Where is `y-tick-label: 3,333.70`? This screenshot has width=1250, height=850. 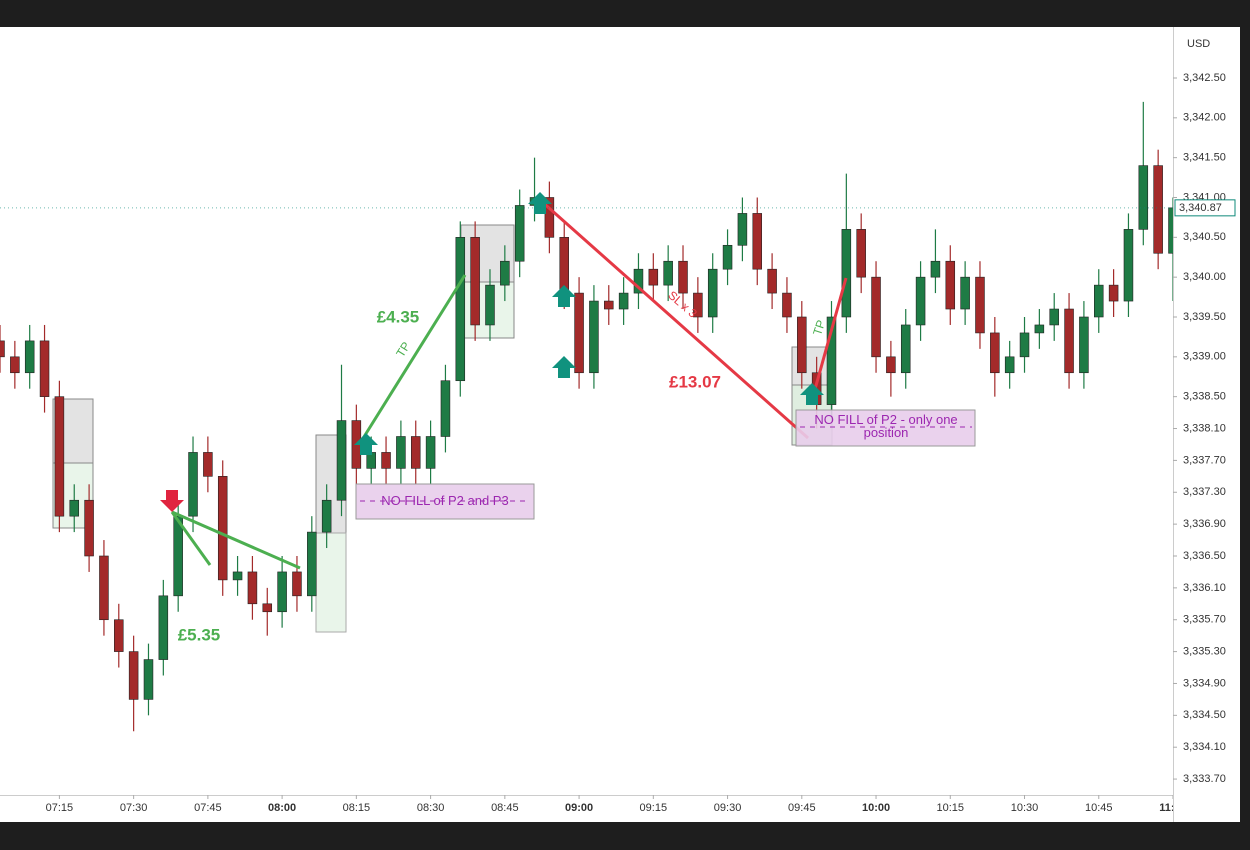 y-tick-label: 3,333.70 is located at coordinates (1204, 779).